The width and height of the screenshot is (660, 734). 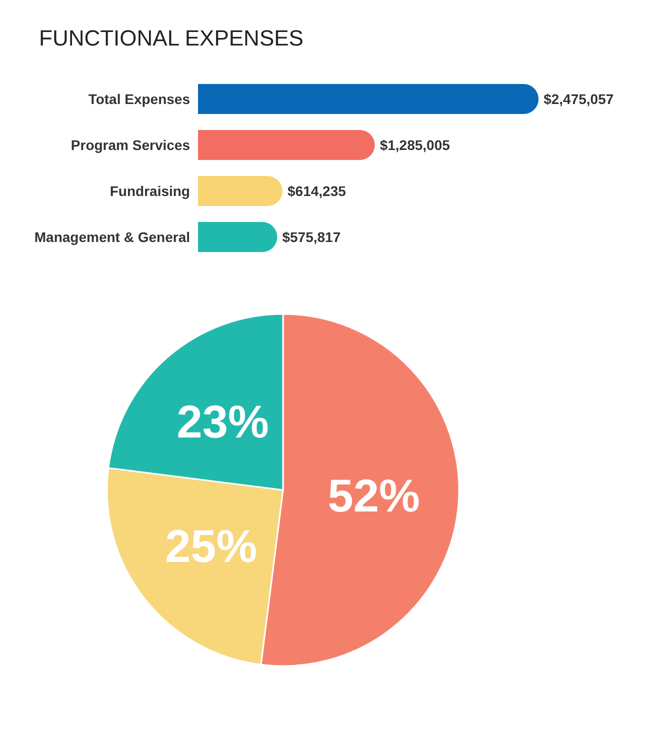 I want to click on chart-title: FUNCTIONAL EXPENSES, so click(x=171, y=38).